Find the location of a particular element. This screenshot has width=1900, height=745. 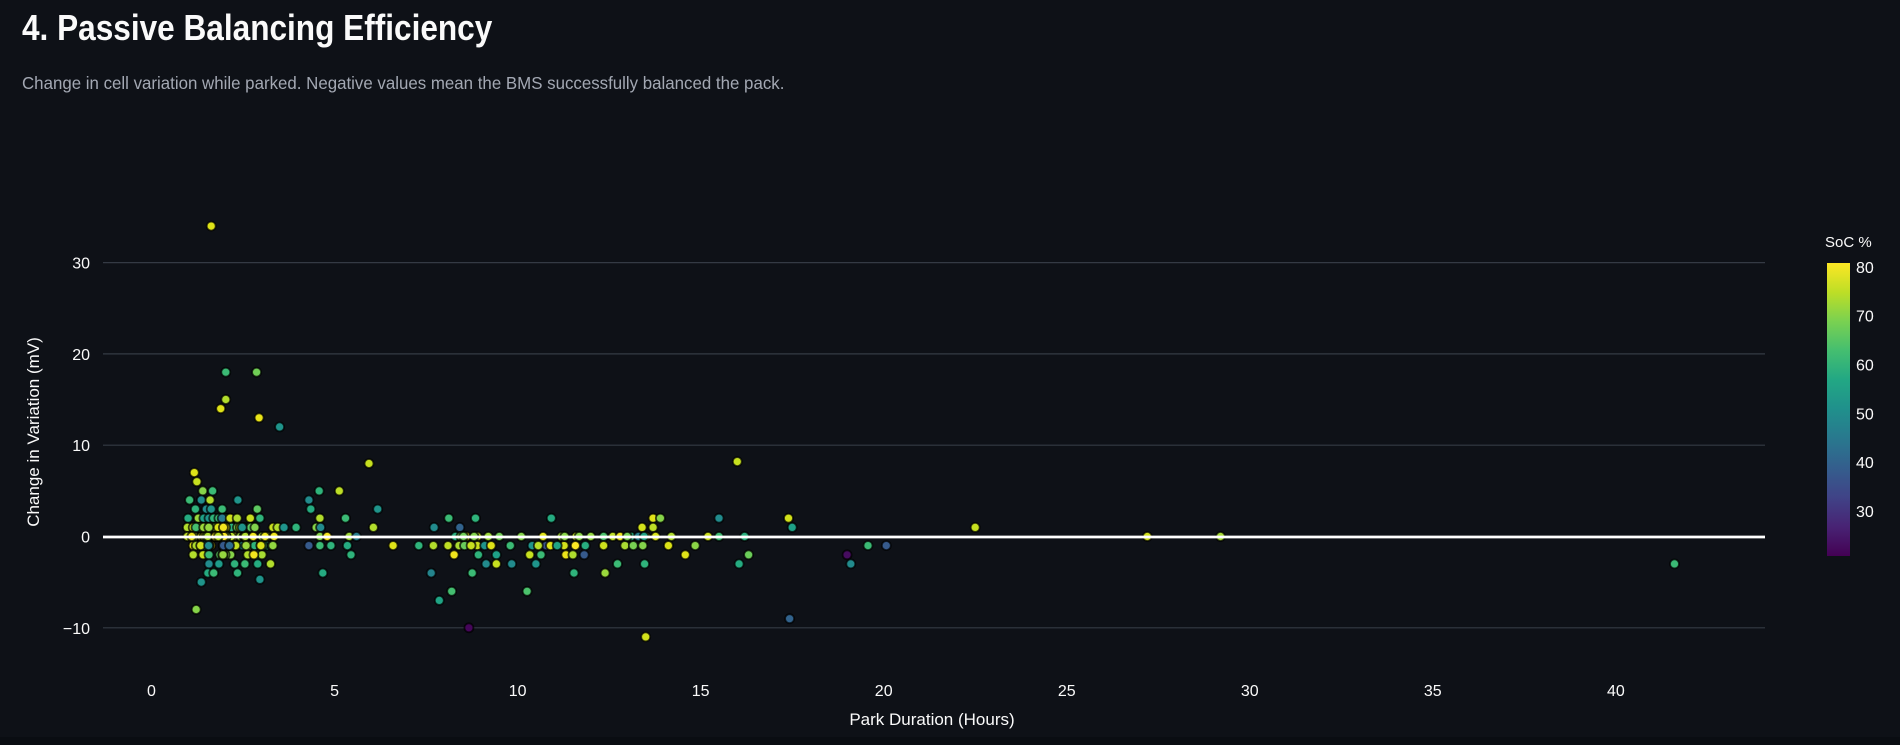

svg-text: 35 is located at coordinates (1433, 691).